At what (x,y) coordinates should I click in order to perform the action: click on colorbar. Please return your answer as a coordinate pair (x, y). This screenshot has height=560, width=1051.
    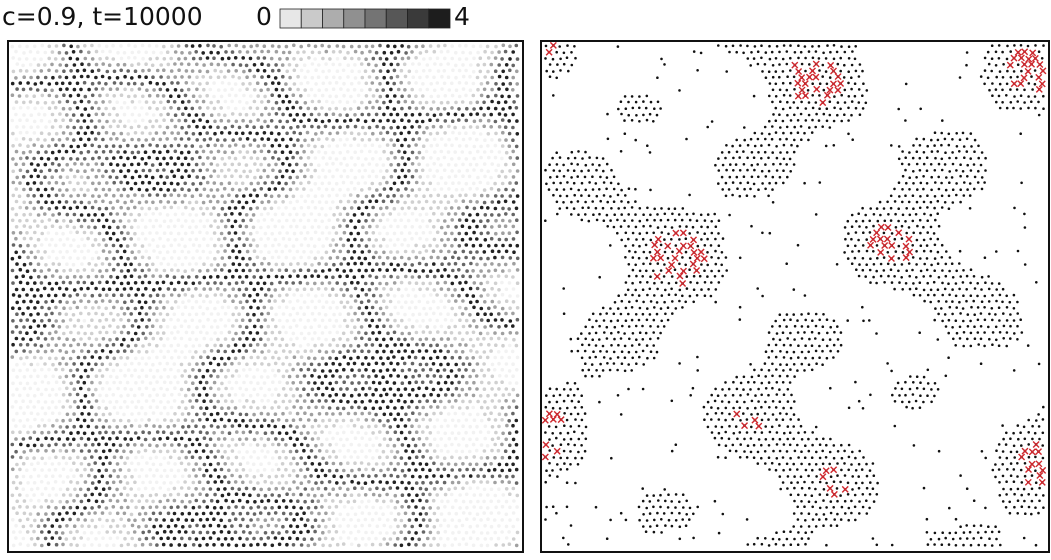
    Looking at the image, I should click on (365, 18).